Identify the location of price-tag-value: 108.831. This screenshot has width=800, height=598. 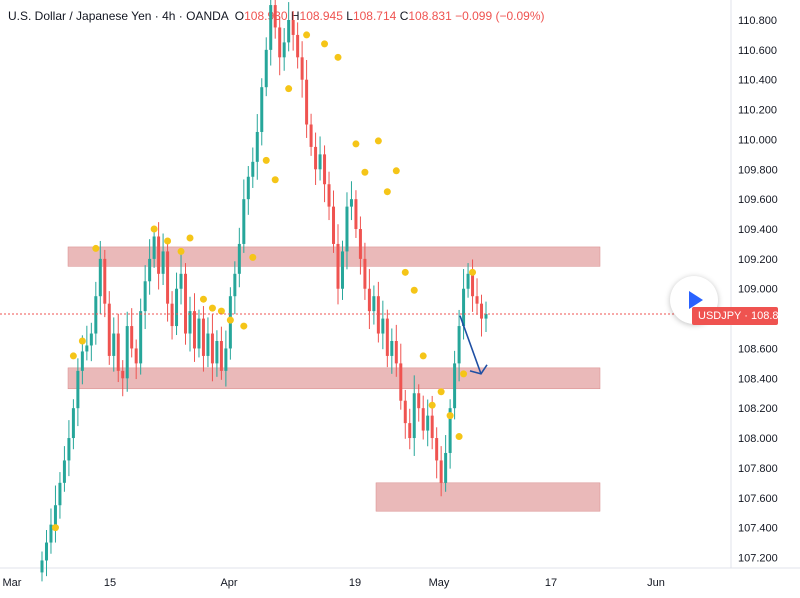
(770, 316).